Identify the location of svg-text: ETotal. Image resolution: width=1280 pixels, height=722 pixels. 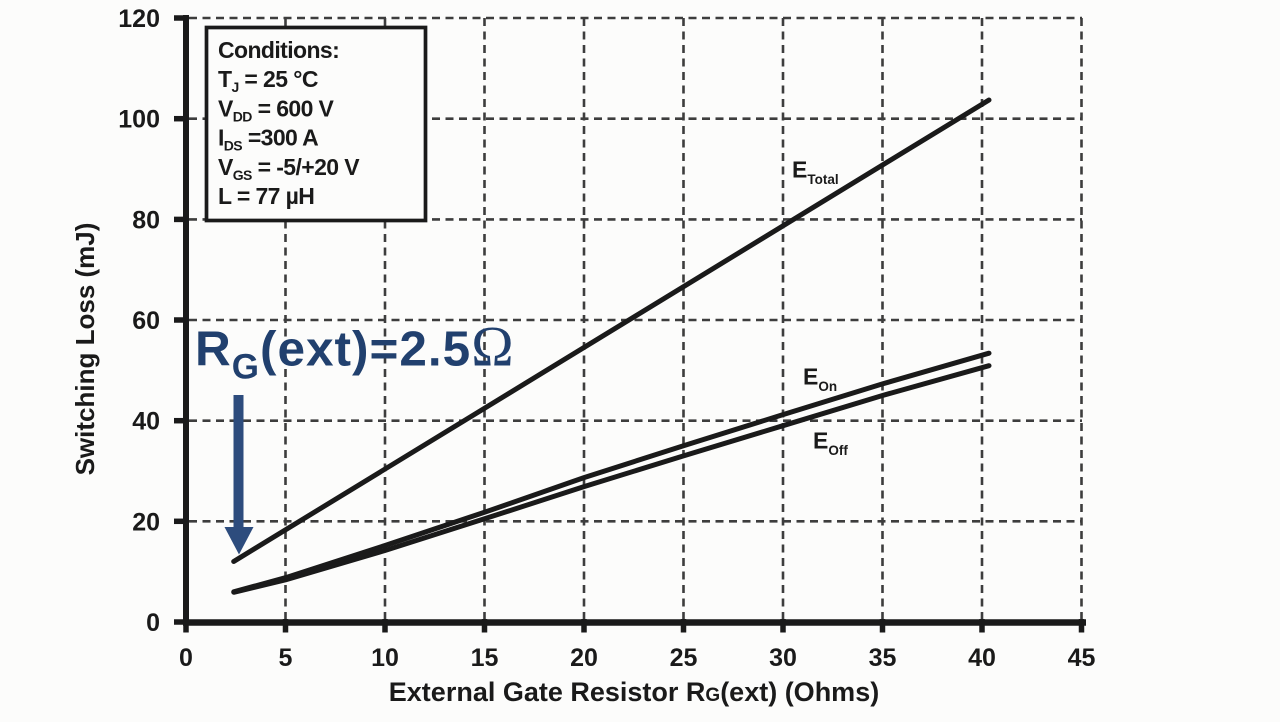
(815, 172).